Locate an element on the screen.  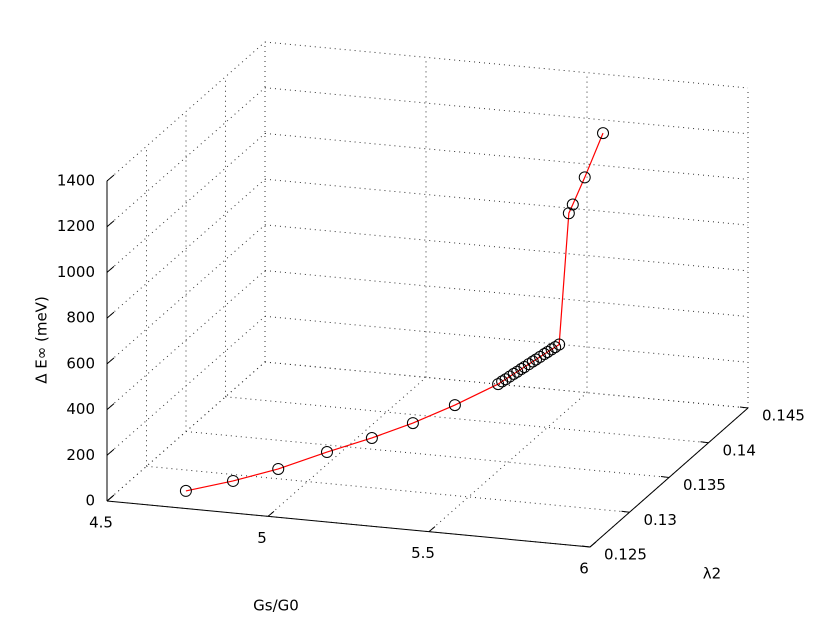
y-tick-label: 0.13 is located at coordinates (660, 520).